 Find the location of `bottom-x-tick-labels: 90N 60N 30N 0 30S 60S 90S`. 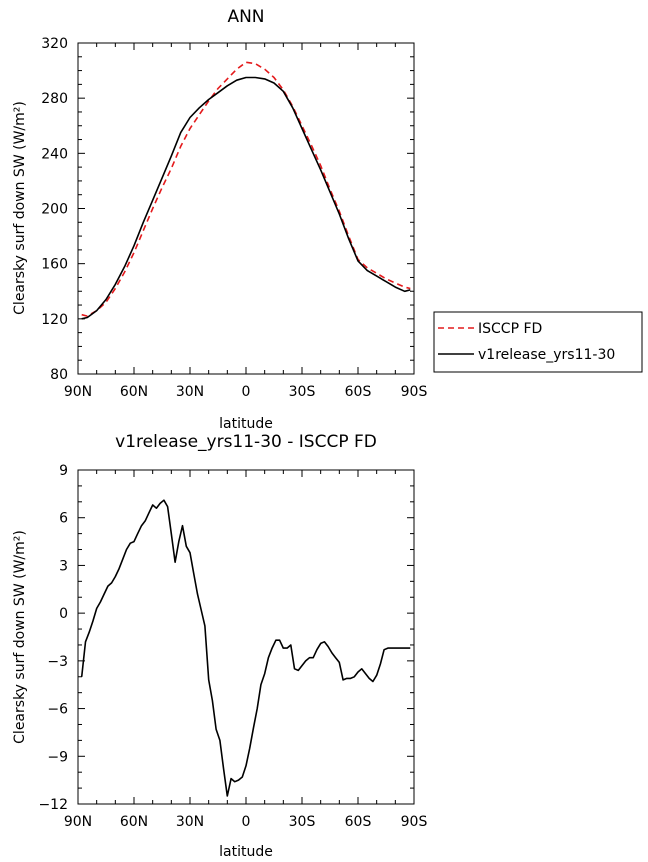

bottom-x-tick-labels: 90N 60N 30N 0 30S 60S 90S is located at coordinates (246, 822).